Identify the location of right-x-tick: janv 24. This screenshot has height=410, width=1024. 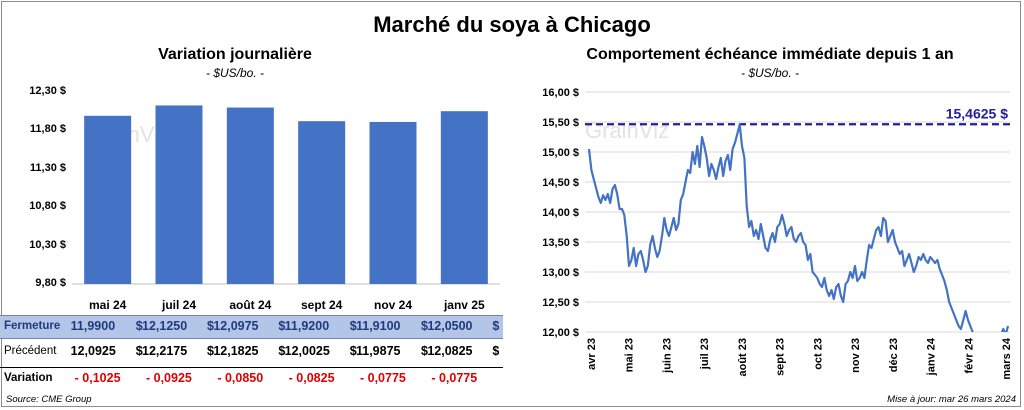
(932, 356).